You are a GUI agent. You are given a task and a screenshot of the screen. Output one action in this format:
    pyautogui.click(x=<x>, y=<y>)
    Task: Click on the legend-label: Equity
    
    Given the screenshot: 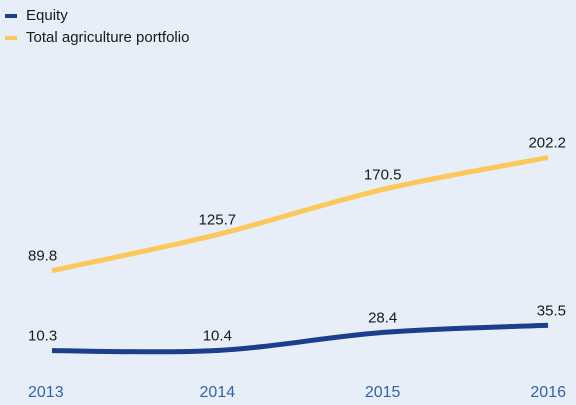 What is the action you would take?
    pyautogui.click(x=47, y=15)
    